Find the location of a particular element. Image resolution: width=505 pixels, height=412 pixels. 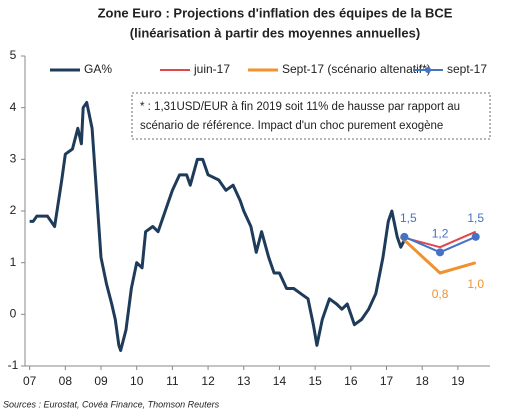

legend-label: juin-17 is located at coordinates (211, 69).